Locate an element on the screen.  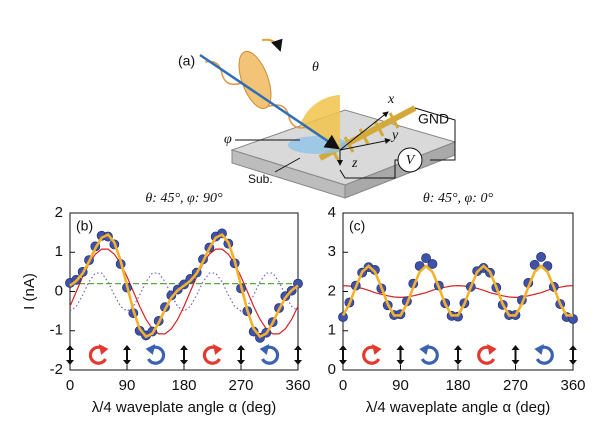
electrode-fingers is located at coordinates (364, 136).